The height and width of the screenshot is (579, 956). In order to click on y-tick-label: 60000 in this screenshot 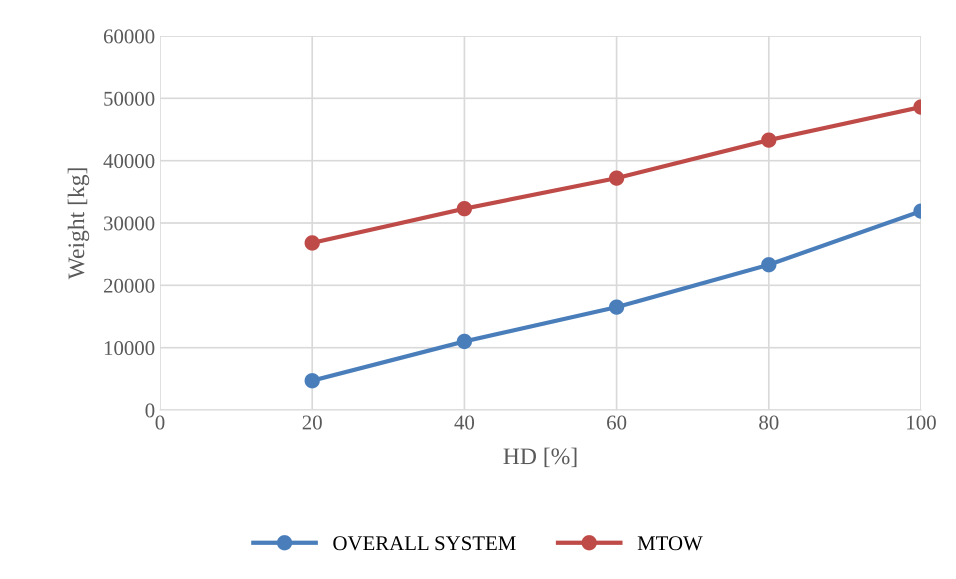, I will do `click(129, 36)`.